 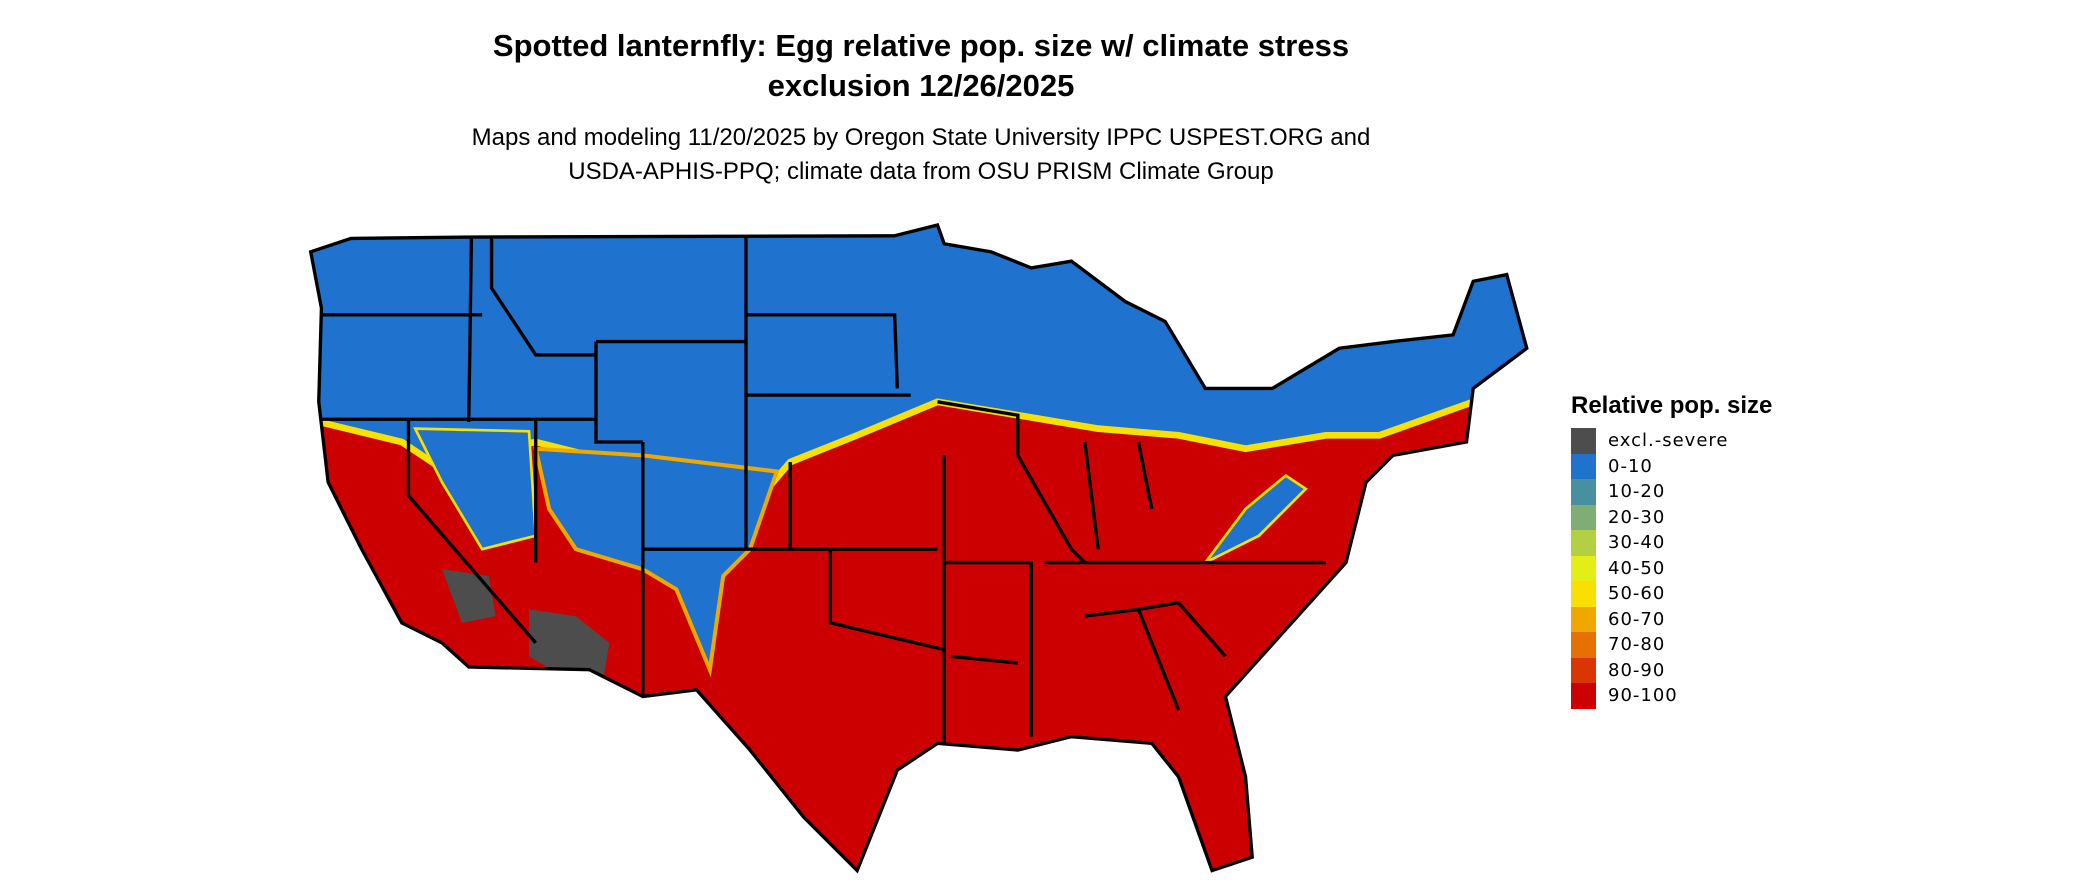 I want to click on legend-item: 70-80, so click(x=1671, y=645).